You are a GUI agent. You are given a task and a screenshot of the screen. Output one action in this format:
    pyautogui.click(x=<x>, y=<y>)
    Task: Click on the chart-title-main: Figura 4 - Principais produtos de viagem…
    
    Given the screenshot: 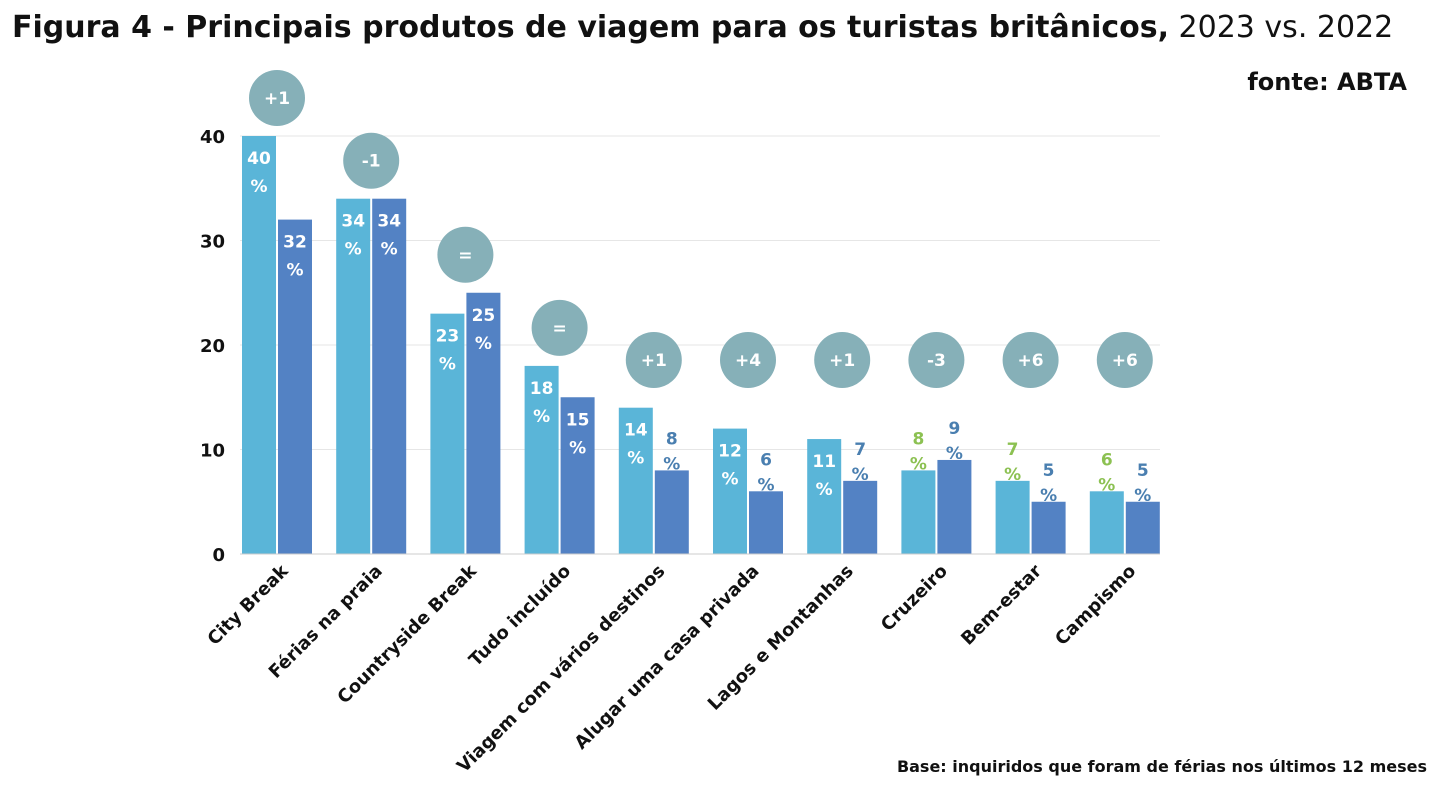 What is the action you would take?
    pyautogui.click(x=590, y=27)
    